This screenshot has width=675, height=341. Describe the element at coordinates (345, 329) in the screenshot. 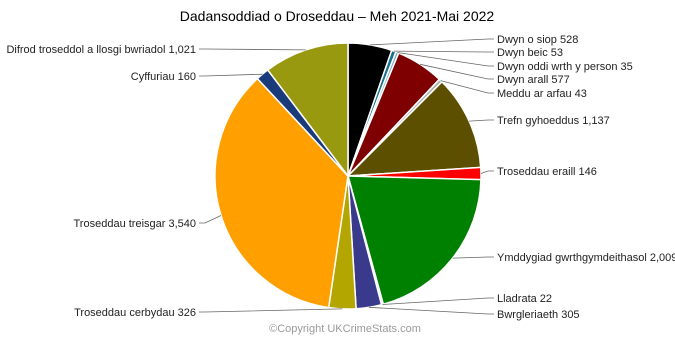

I see `copyright-footer: ©Copyright UKCrimeStats.com` at that location.